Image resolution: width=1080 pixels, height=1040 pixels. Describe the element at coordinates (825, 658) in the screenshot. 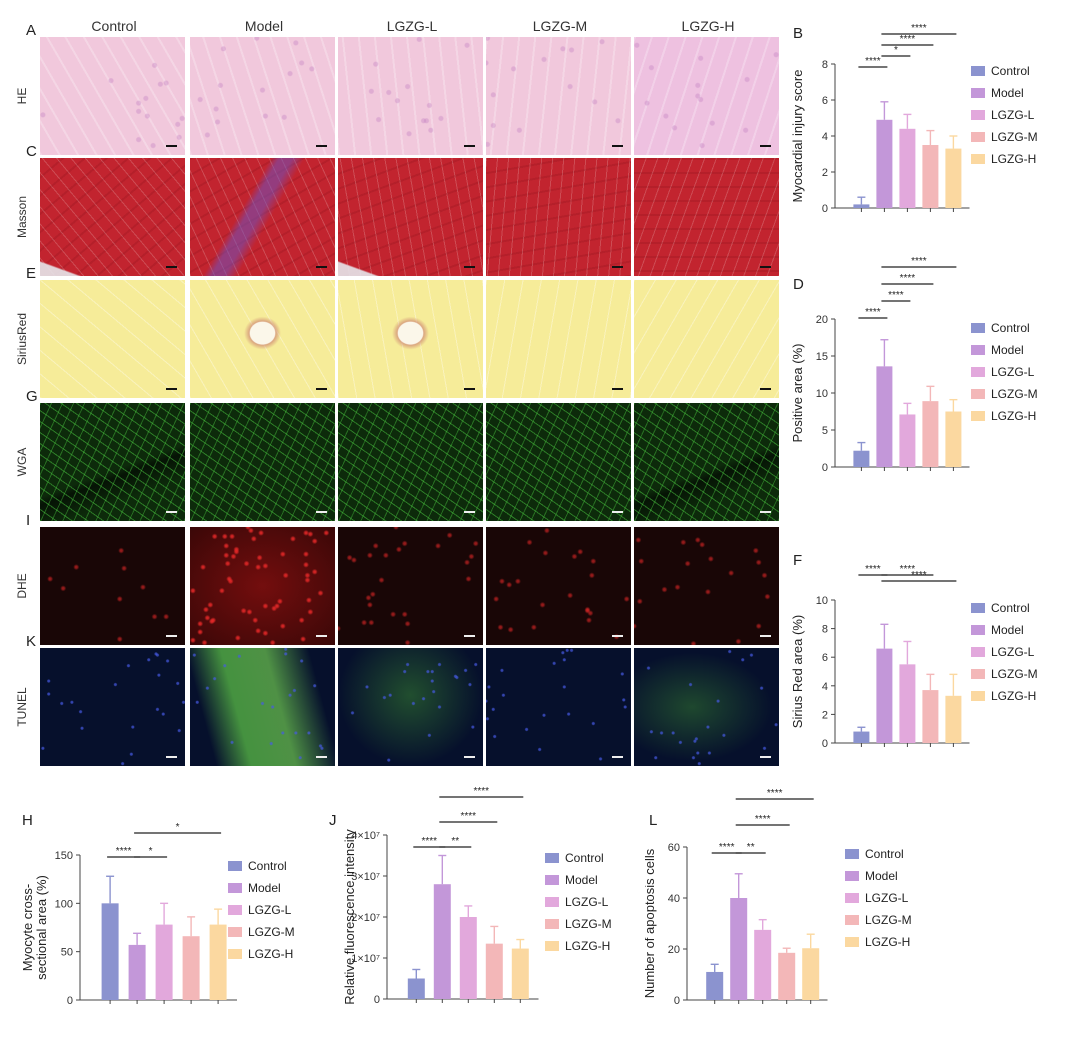

I see `y-tick-label: 6` at that location.